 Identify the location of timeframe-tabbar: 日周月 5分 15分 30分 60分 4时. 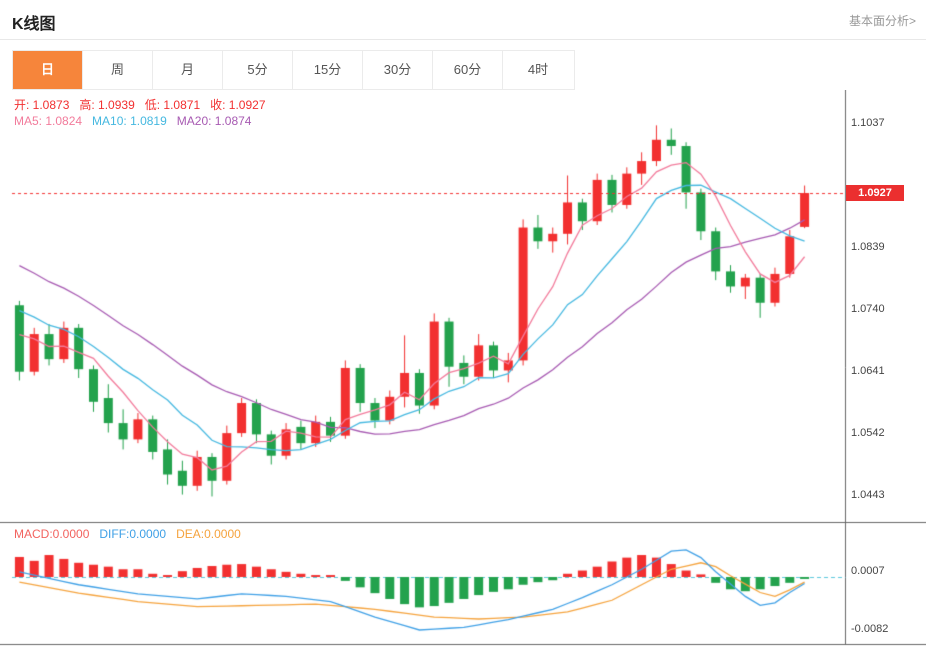
(293, 70).